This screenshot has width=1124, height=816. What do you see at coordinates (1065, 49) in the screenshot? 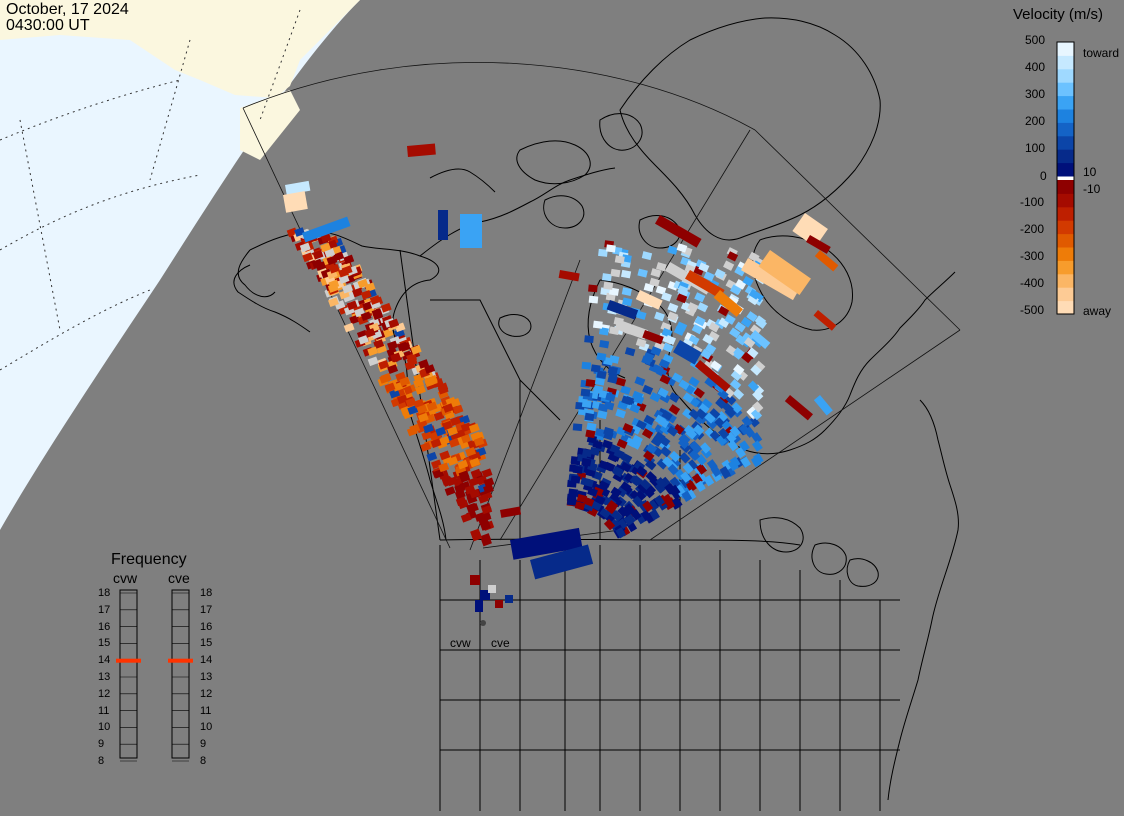
I see `color-swatch-toward` at bounding box center [1065, 49].